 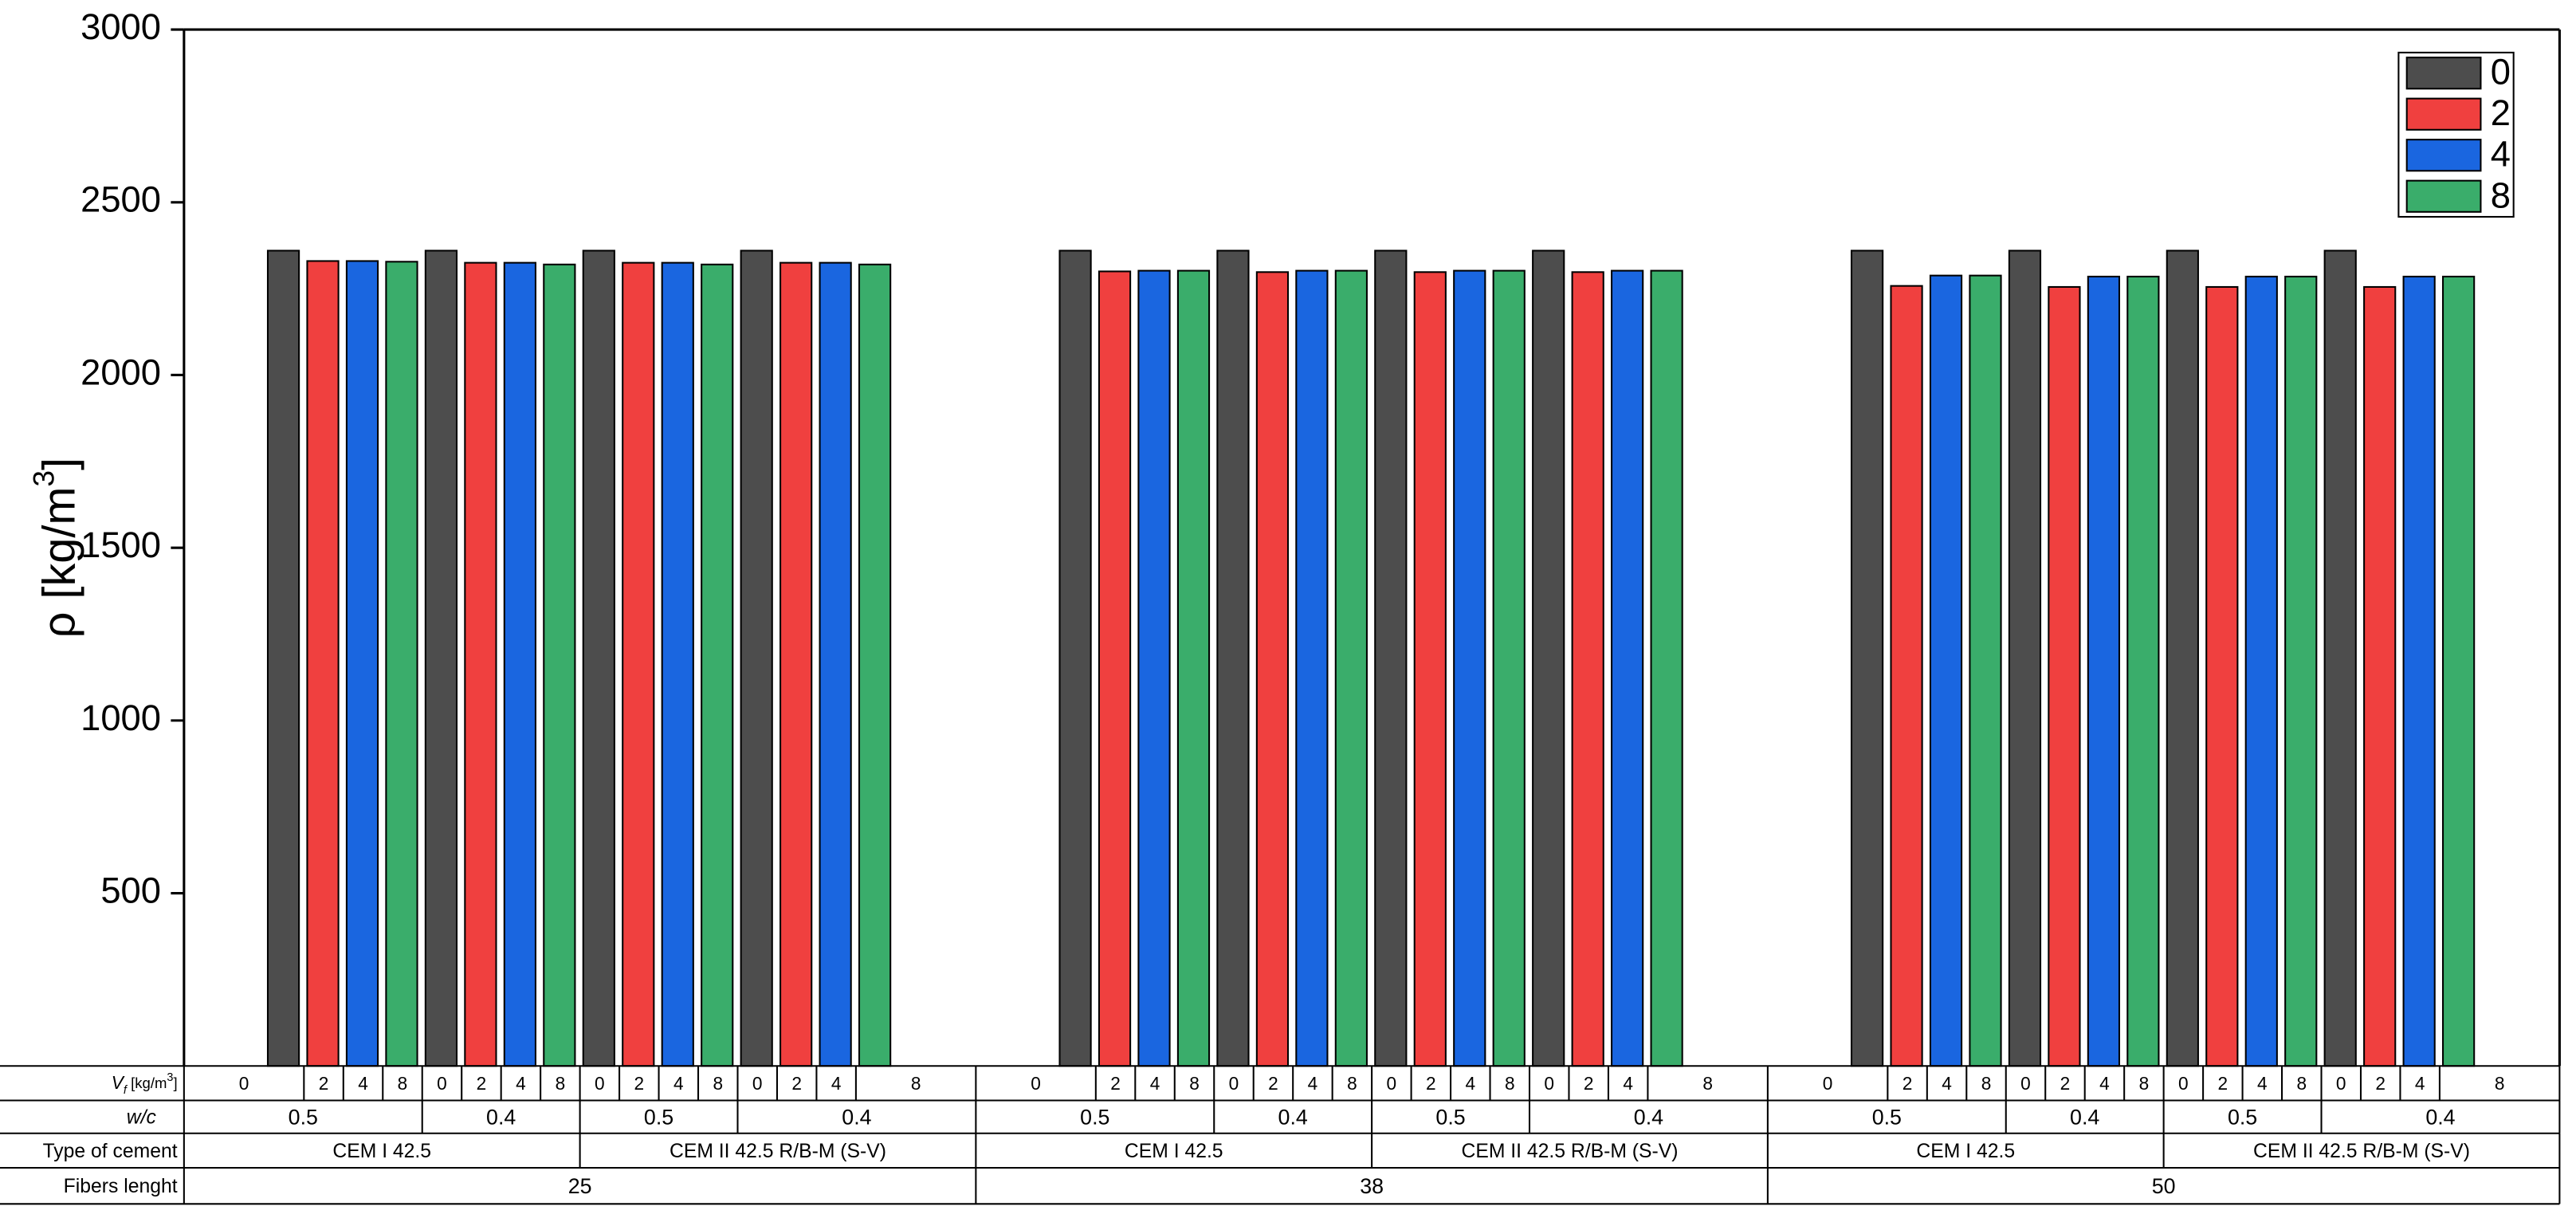 I want to click on legend-label: 0, so click(x=2501, y=72).